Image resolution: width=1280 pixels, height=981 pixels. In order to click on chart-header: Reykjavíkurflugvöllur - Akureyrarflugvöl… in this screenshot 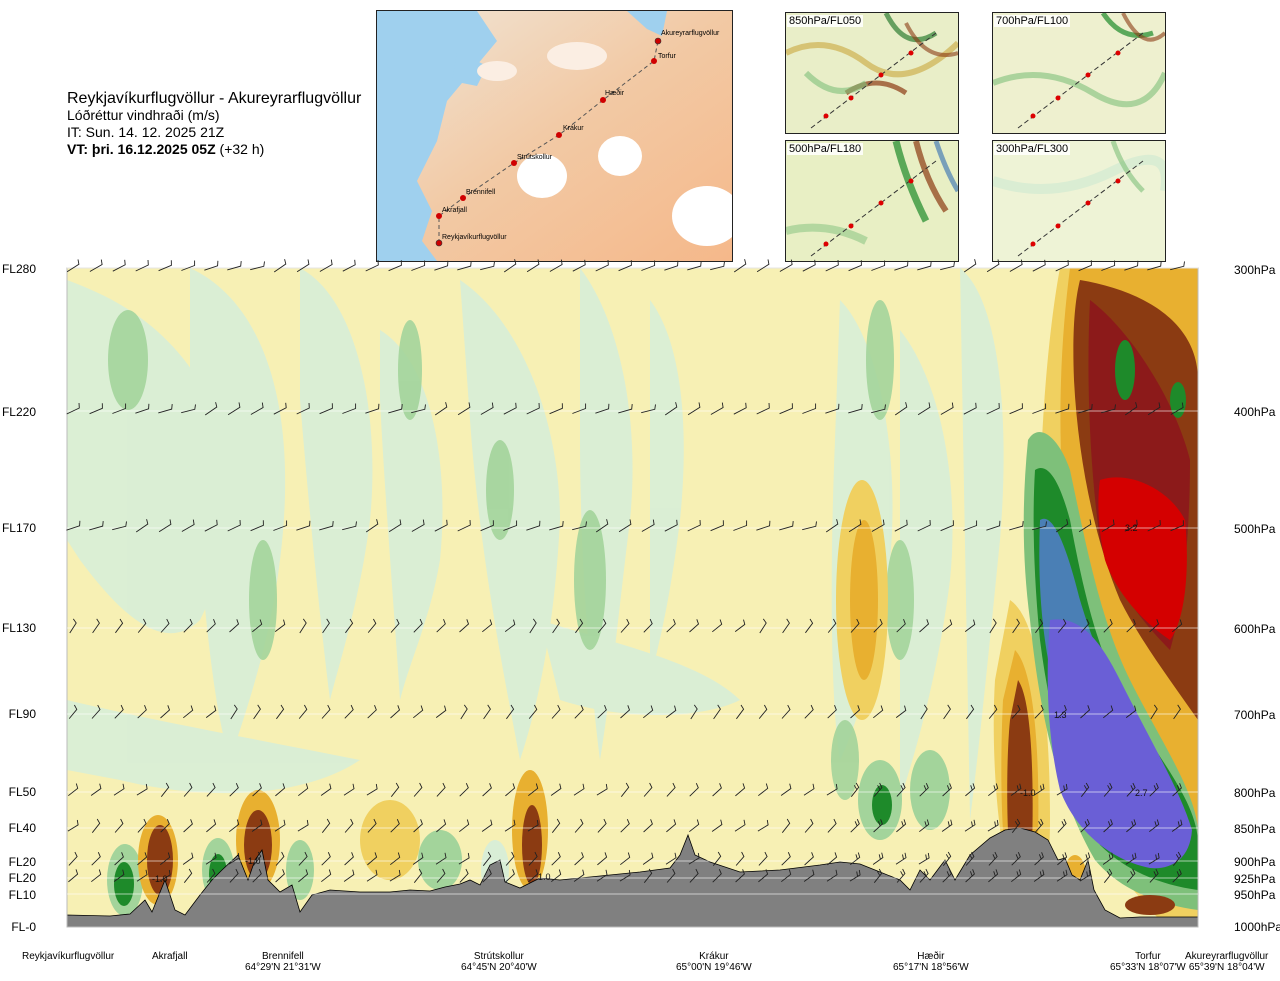, I will do `click(214, 124)`.